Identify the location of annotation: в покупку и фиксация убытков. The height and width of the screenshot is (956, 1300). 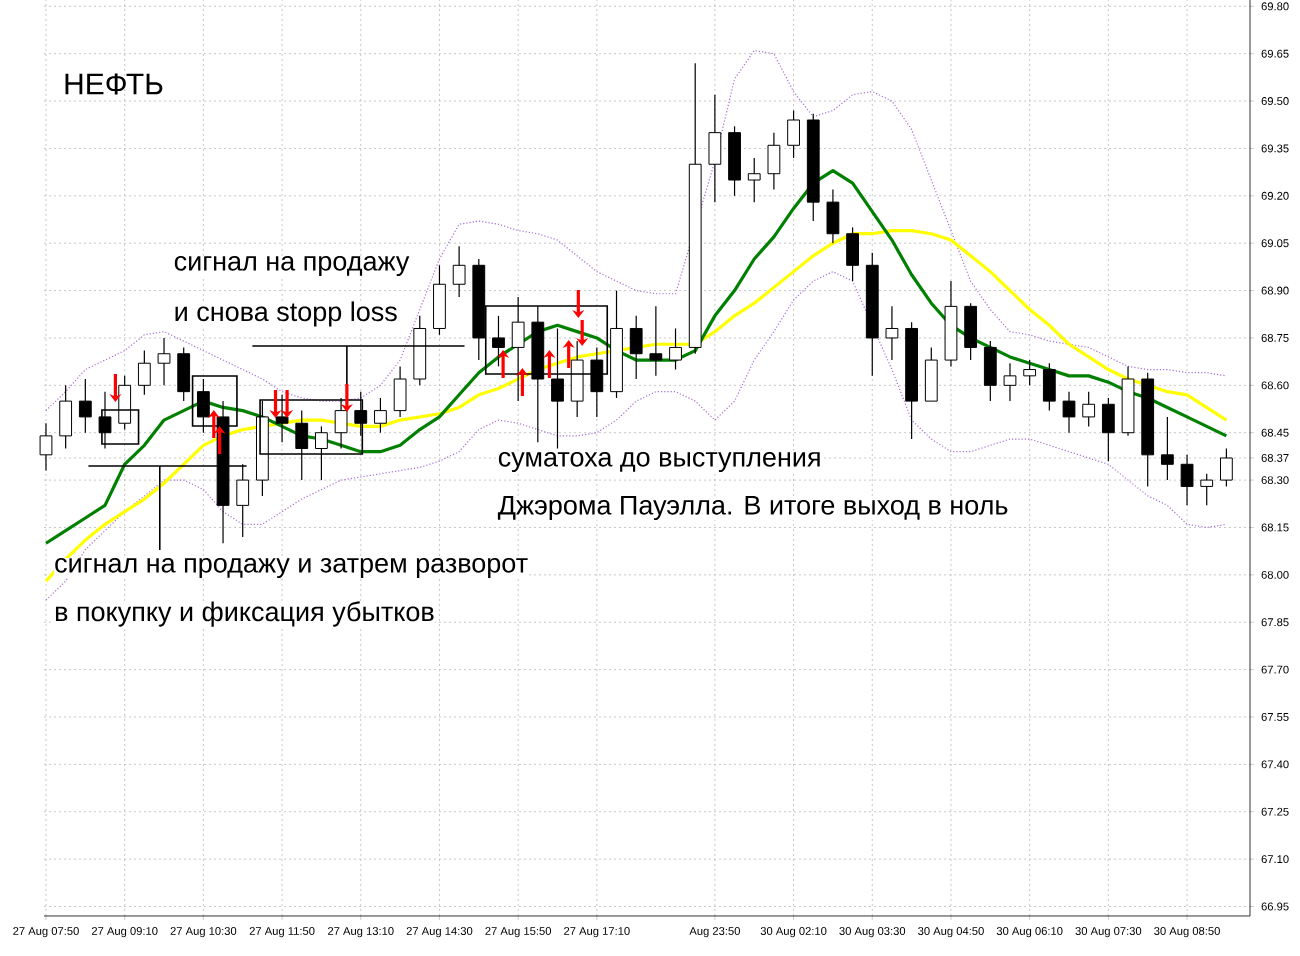
(244, 614).